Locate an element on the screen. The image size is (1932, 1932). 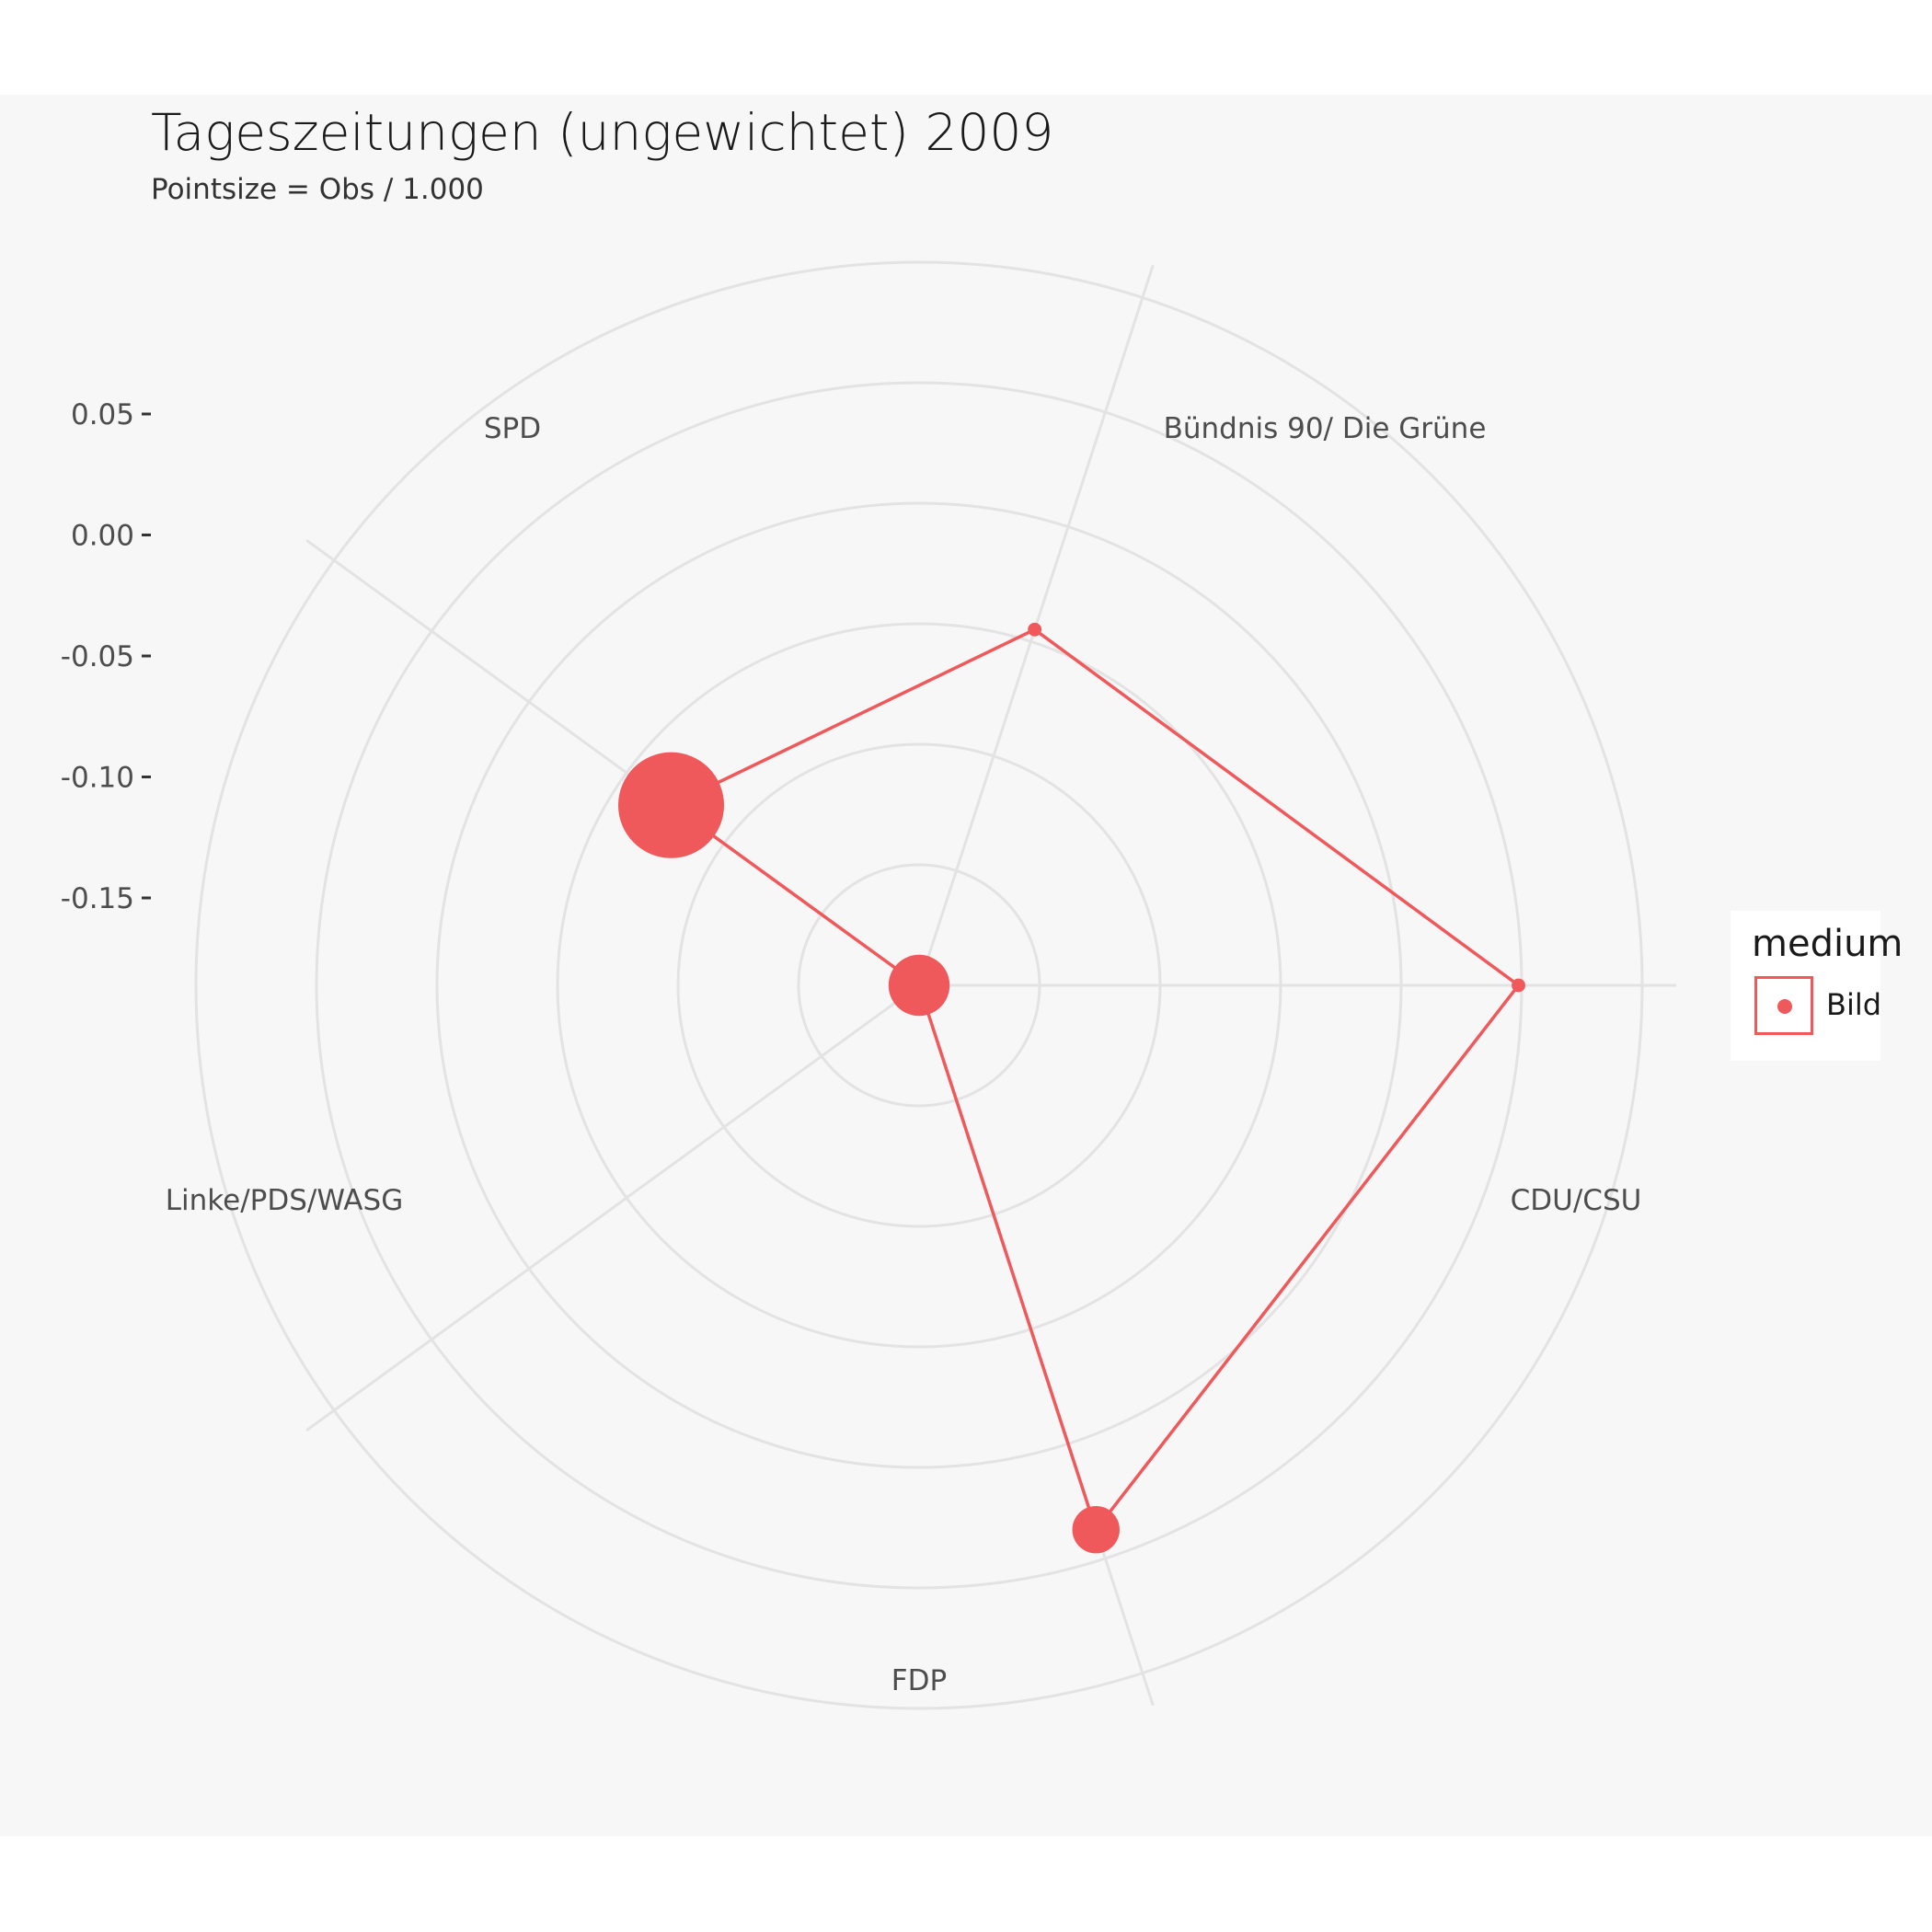
legend-key is located at coordinates (1783, 1005).